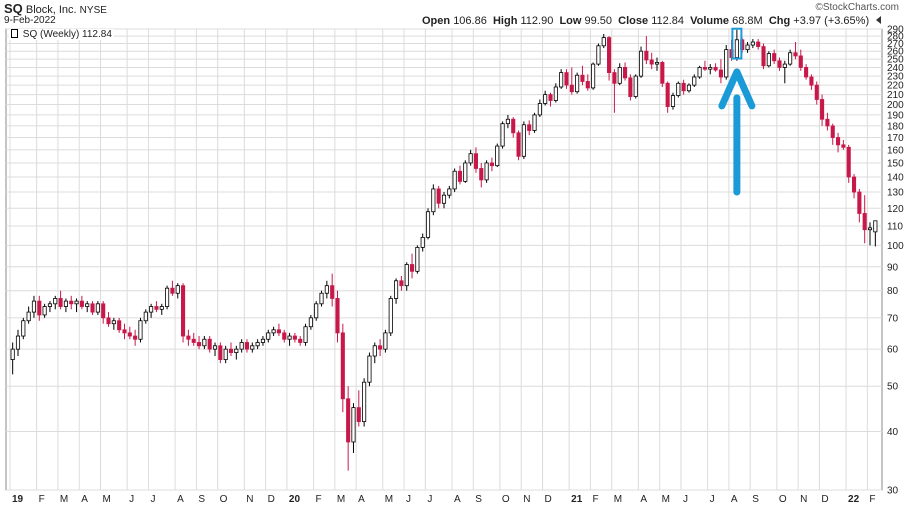 This screenshot has width=907, height=508. Describe the element at coordinates (879, 20) in the screenshot. I see `scroll-arrow-icon` at that location.